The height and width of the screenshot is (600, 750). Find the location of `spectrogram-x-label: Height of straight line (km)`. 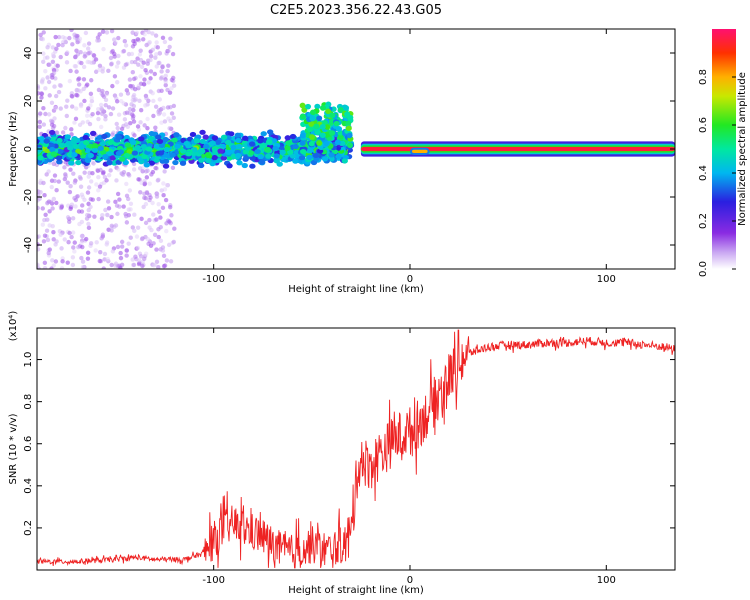

spectrogram-x-label: Height of straight line (km) is located at coordinates (356, 289).